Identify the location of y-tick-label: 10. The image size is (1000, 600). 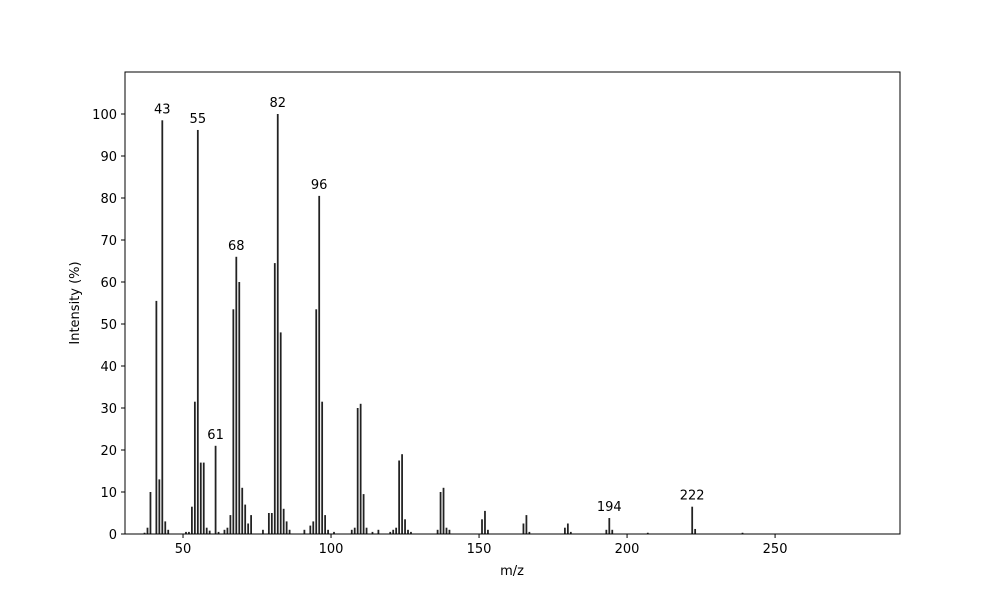
(108, 493).